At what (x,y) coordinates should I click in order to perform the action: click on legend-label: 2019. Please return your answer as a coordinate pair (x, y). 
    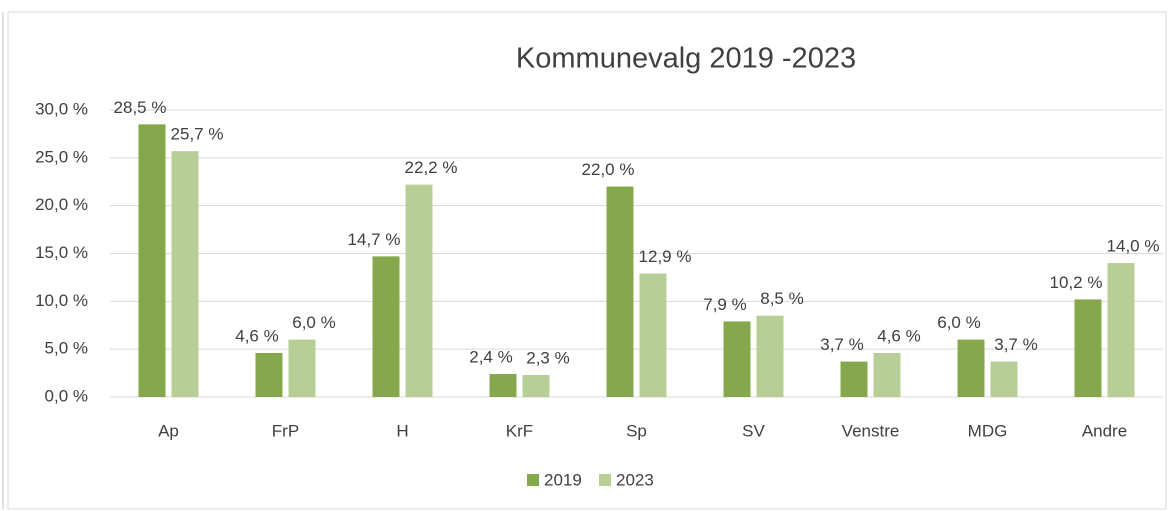
    Looking at the image, I should click on (563, 479).